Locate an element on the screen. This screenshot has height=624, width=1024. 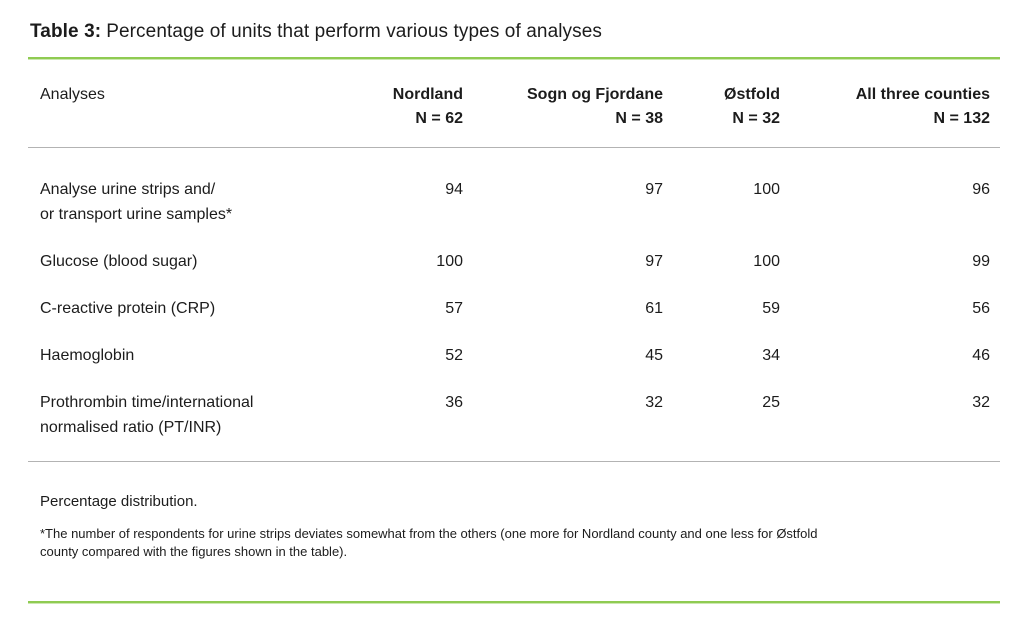
analysis-label-line: Haemoglobin is located at coordinates (87, 355).